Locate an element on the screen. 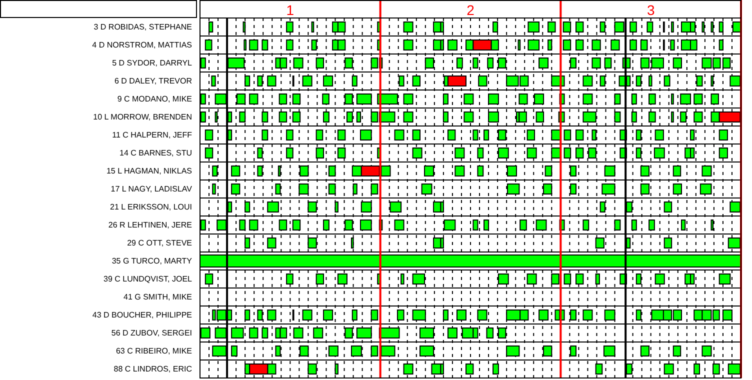  y-tick-label: 63 C RIBEIRO, MIKE is located at coordinates (154, 351).